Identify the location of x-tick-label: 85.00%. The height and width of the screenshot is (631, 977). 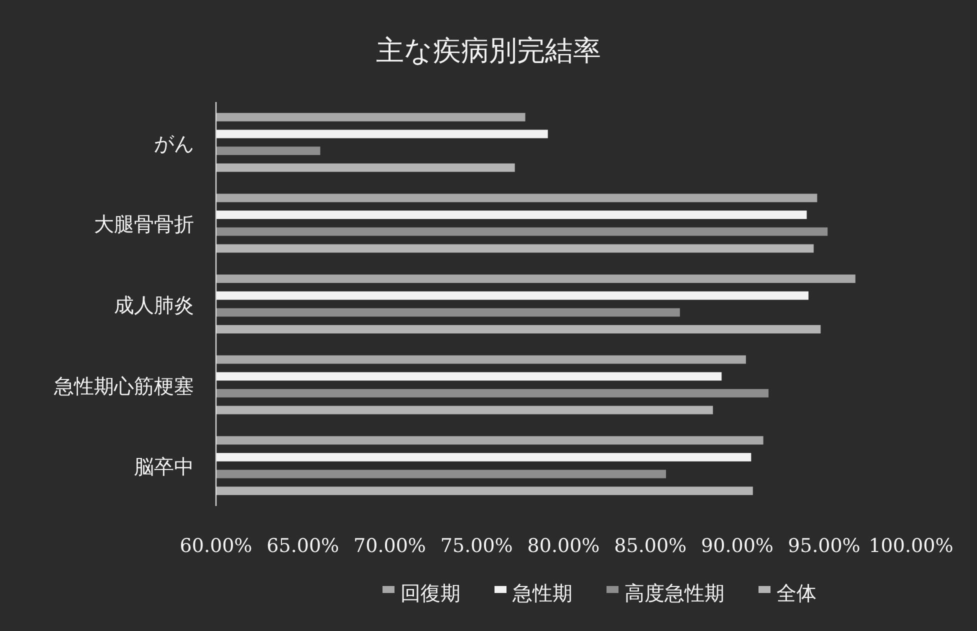
(650, 546).